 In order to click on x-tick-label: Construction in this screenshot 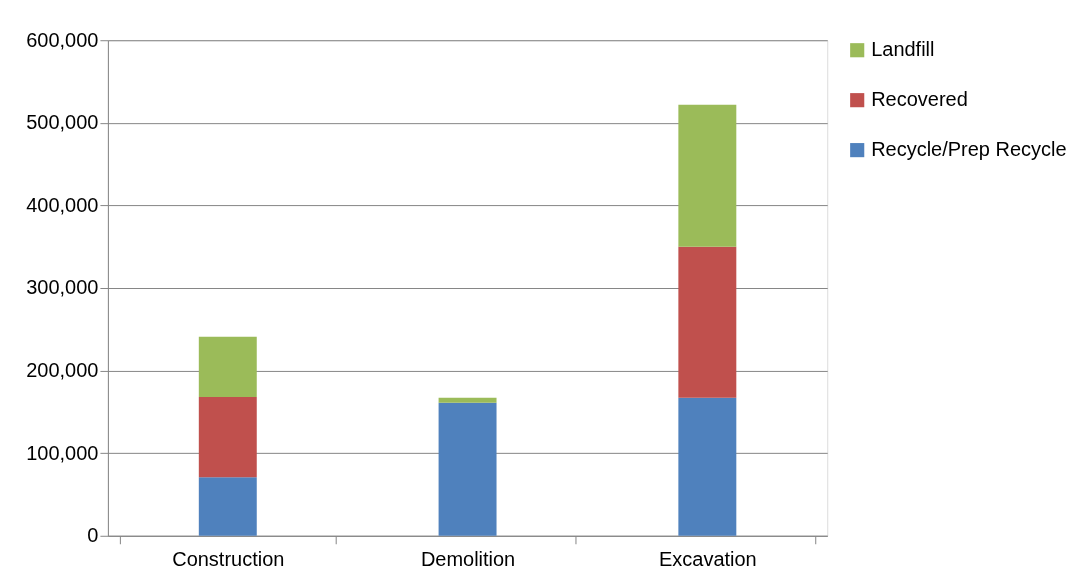, I will do `click(228, 559)`.